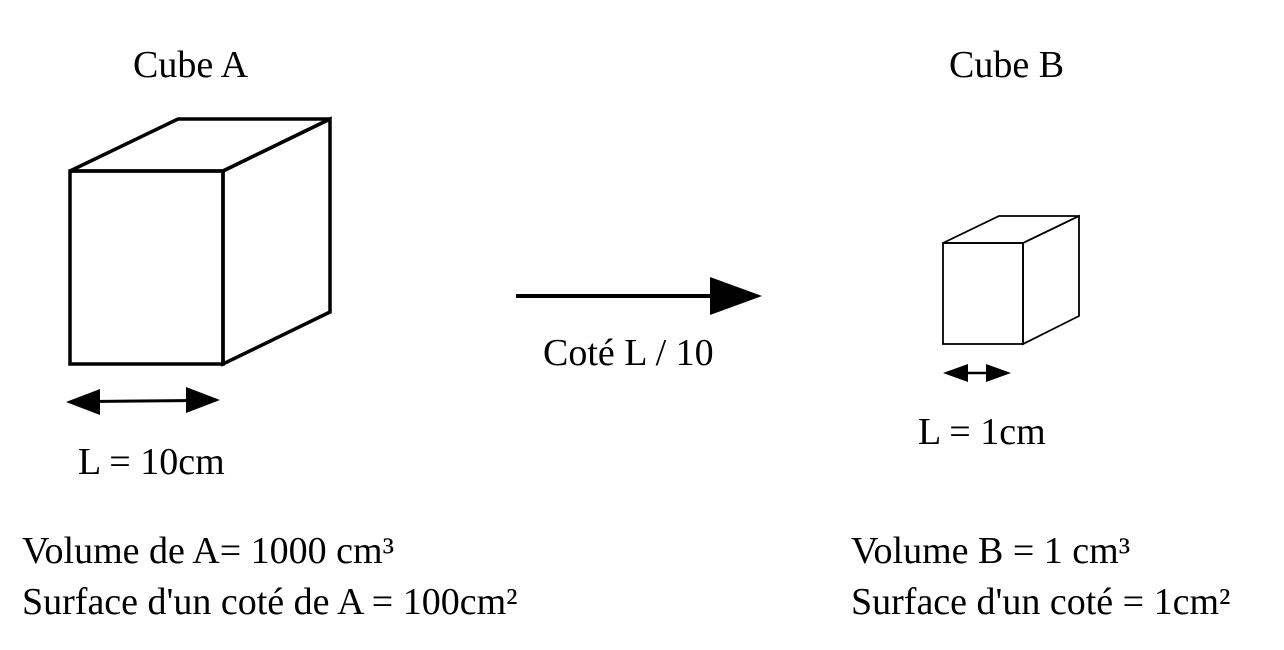 This screenshot has width=1284, height=650. What do you see at coordinates (639, 296) in the screenshot?
I see `scale-transform-arrow` at bounding box center [639, 296].